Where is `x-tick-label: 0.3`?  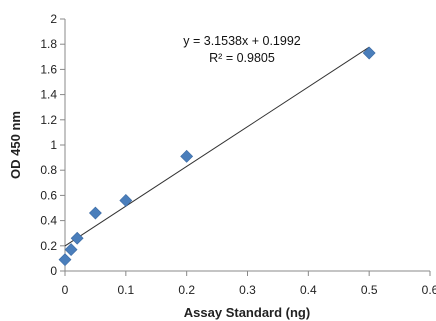 x-tick-label: 0.3 is located at coordinates (247, 290).